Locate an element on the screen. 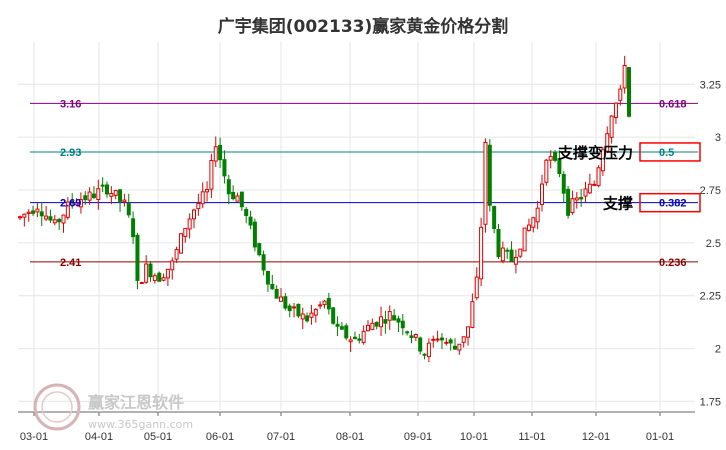  x-tick-label: 11-01 is located at coordinates (531, 437).